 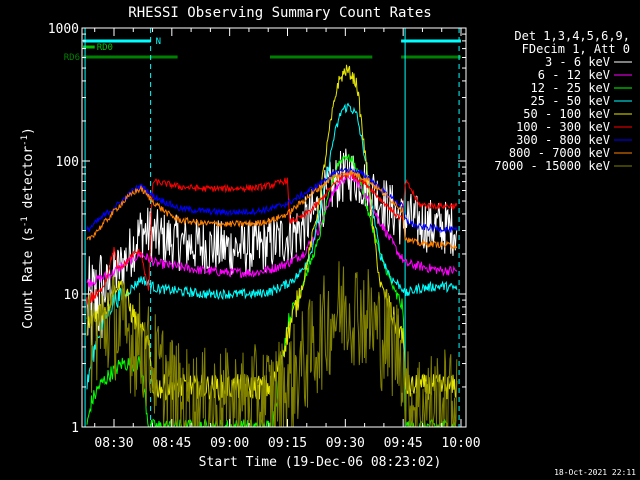 What do you see at coordinates (552, 166) in the screenshot?
I see `legend-entry-label: 7000 - 15000 keV` at bounding box center [552, 166].